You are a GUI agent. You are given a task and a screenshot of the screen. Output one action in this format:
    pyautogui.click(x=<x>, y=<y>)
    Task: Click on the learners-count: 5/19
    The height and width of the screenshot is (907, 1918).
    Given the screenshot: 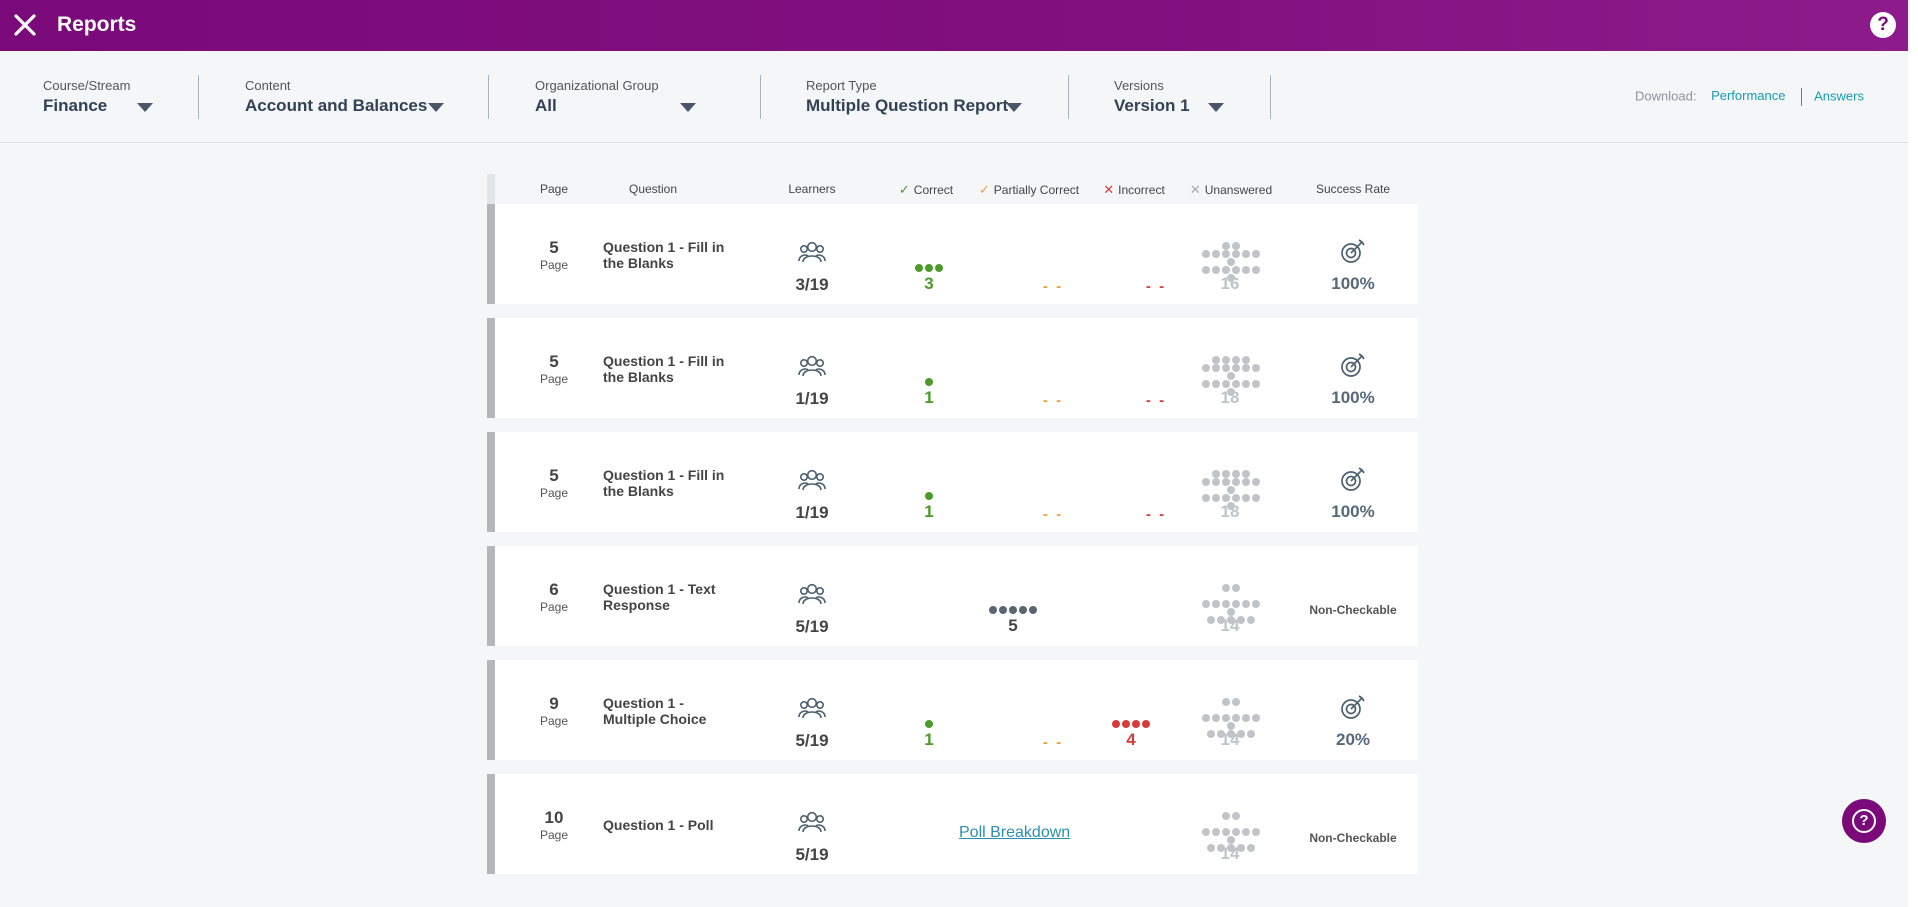 What is the action you would take?
    pyautogui.click(x=812, y=740)
    